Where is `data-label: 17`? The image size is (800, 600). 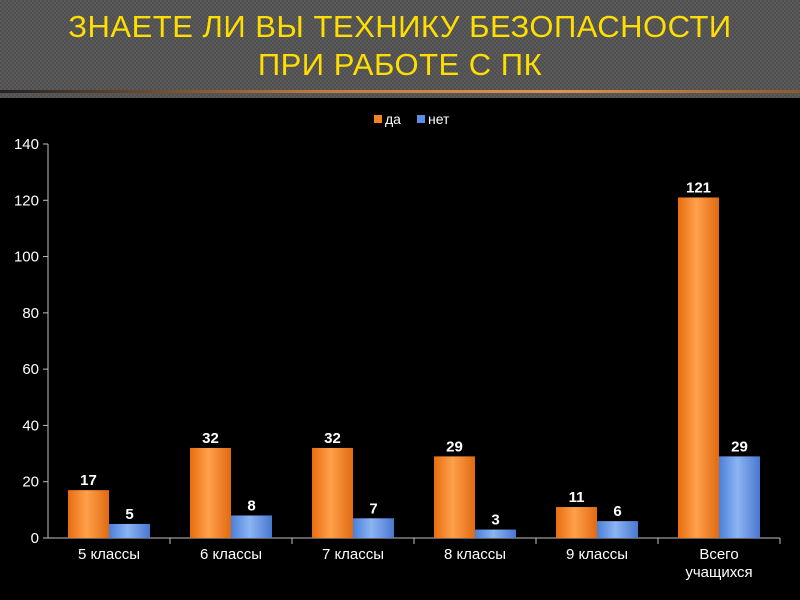
data-label: 17 is located at coordinates (88, 480).